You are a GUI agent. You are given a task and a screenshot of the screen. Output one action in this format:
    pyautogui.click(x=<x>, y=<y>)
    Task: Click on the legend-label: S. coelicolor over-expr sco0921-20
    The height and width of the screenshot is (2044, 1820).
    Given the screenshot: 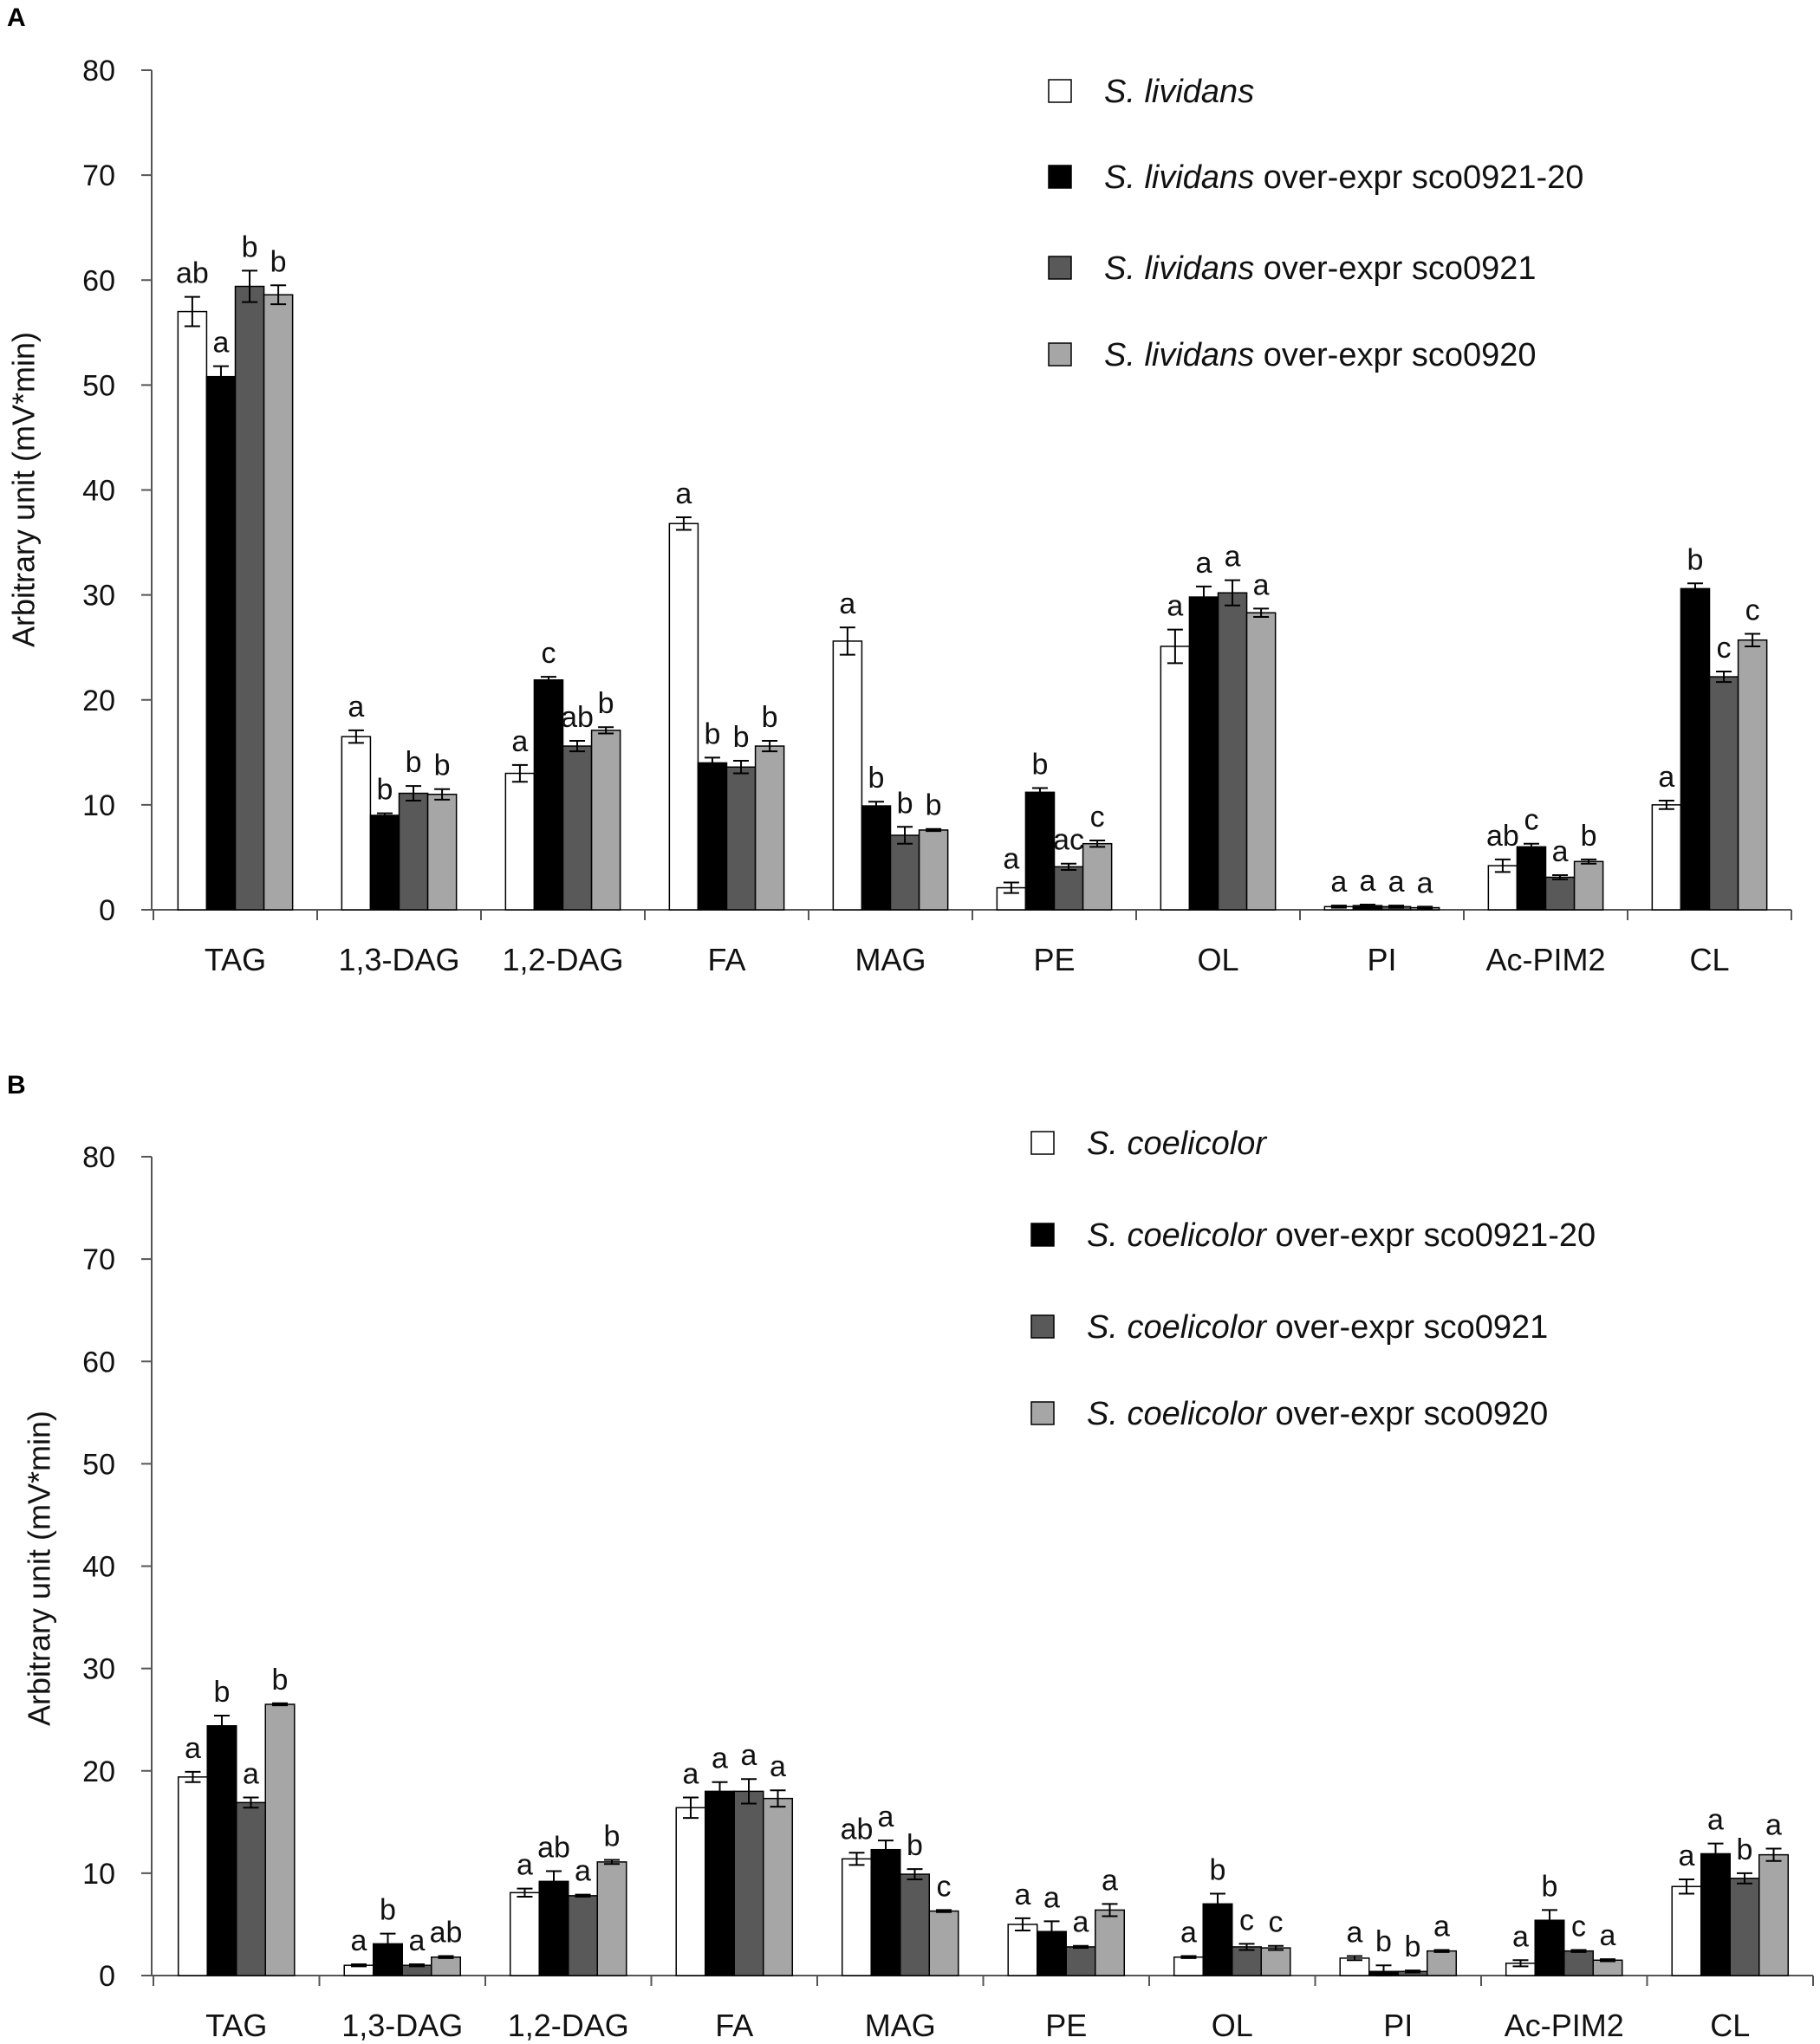 What is the action you would take?
    pyautogui.click(x=1341, y=1236)
    